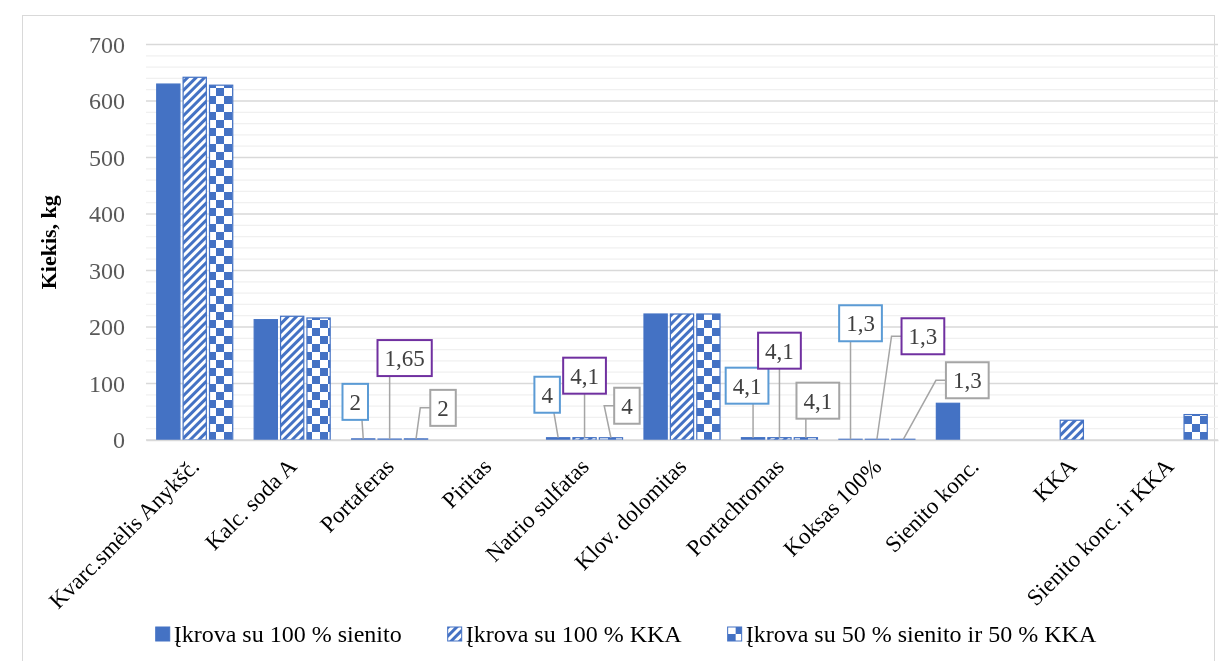 Image resolution: width=1222 pixels, height=661 pixels. Describe the element at coordinates (107, 270) in the screenshot. I see `y-tick-label: 300` at that location.